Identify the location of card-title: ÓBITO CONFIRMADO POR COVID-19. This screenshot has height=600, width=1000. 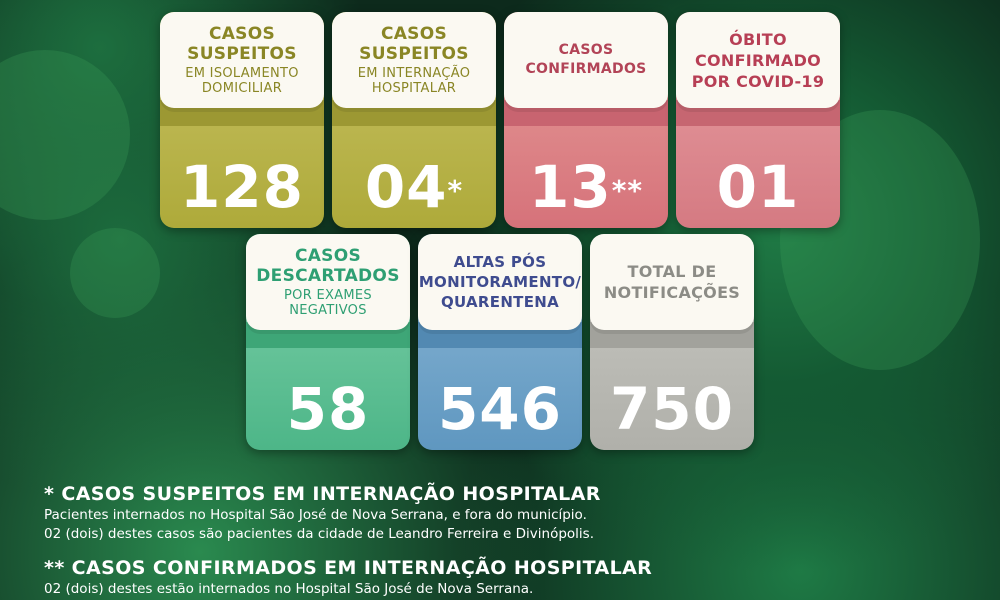
(758, 60).